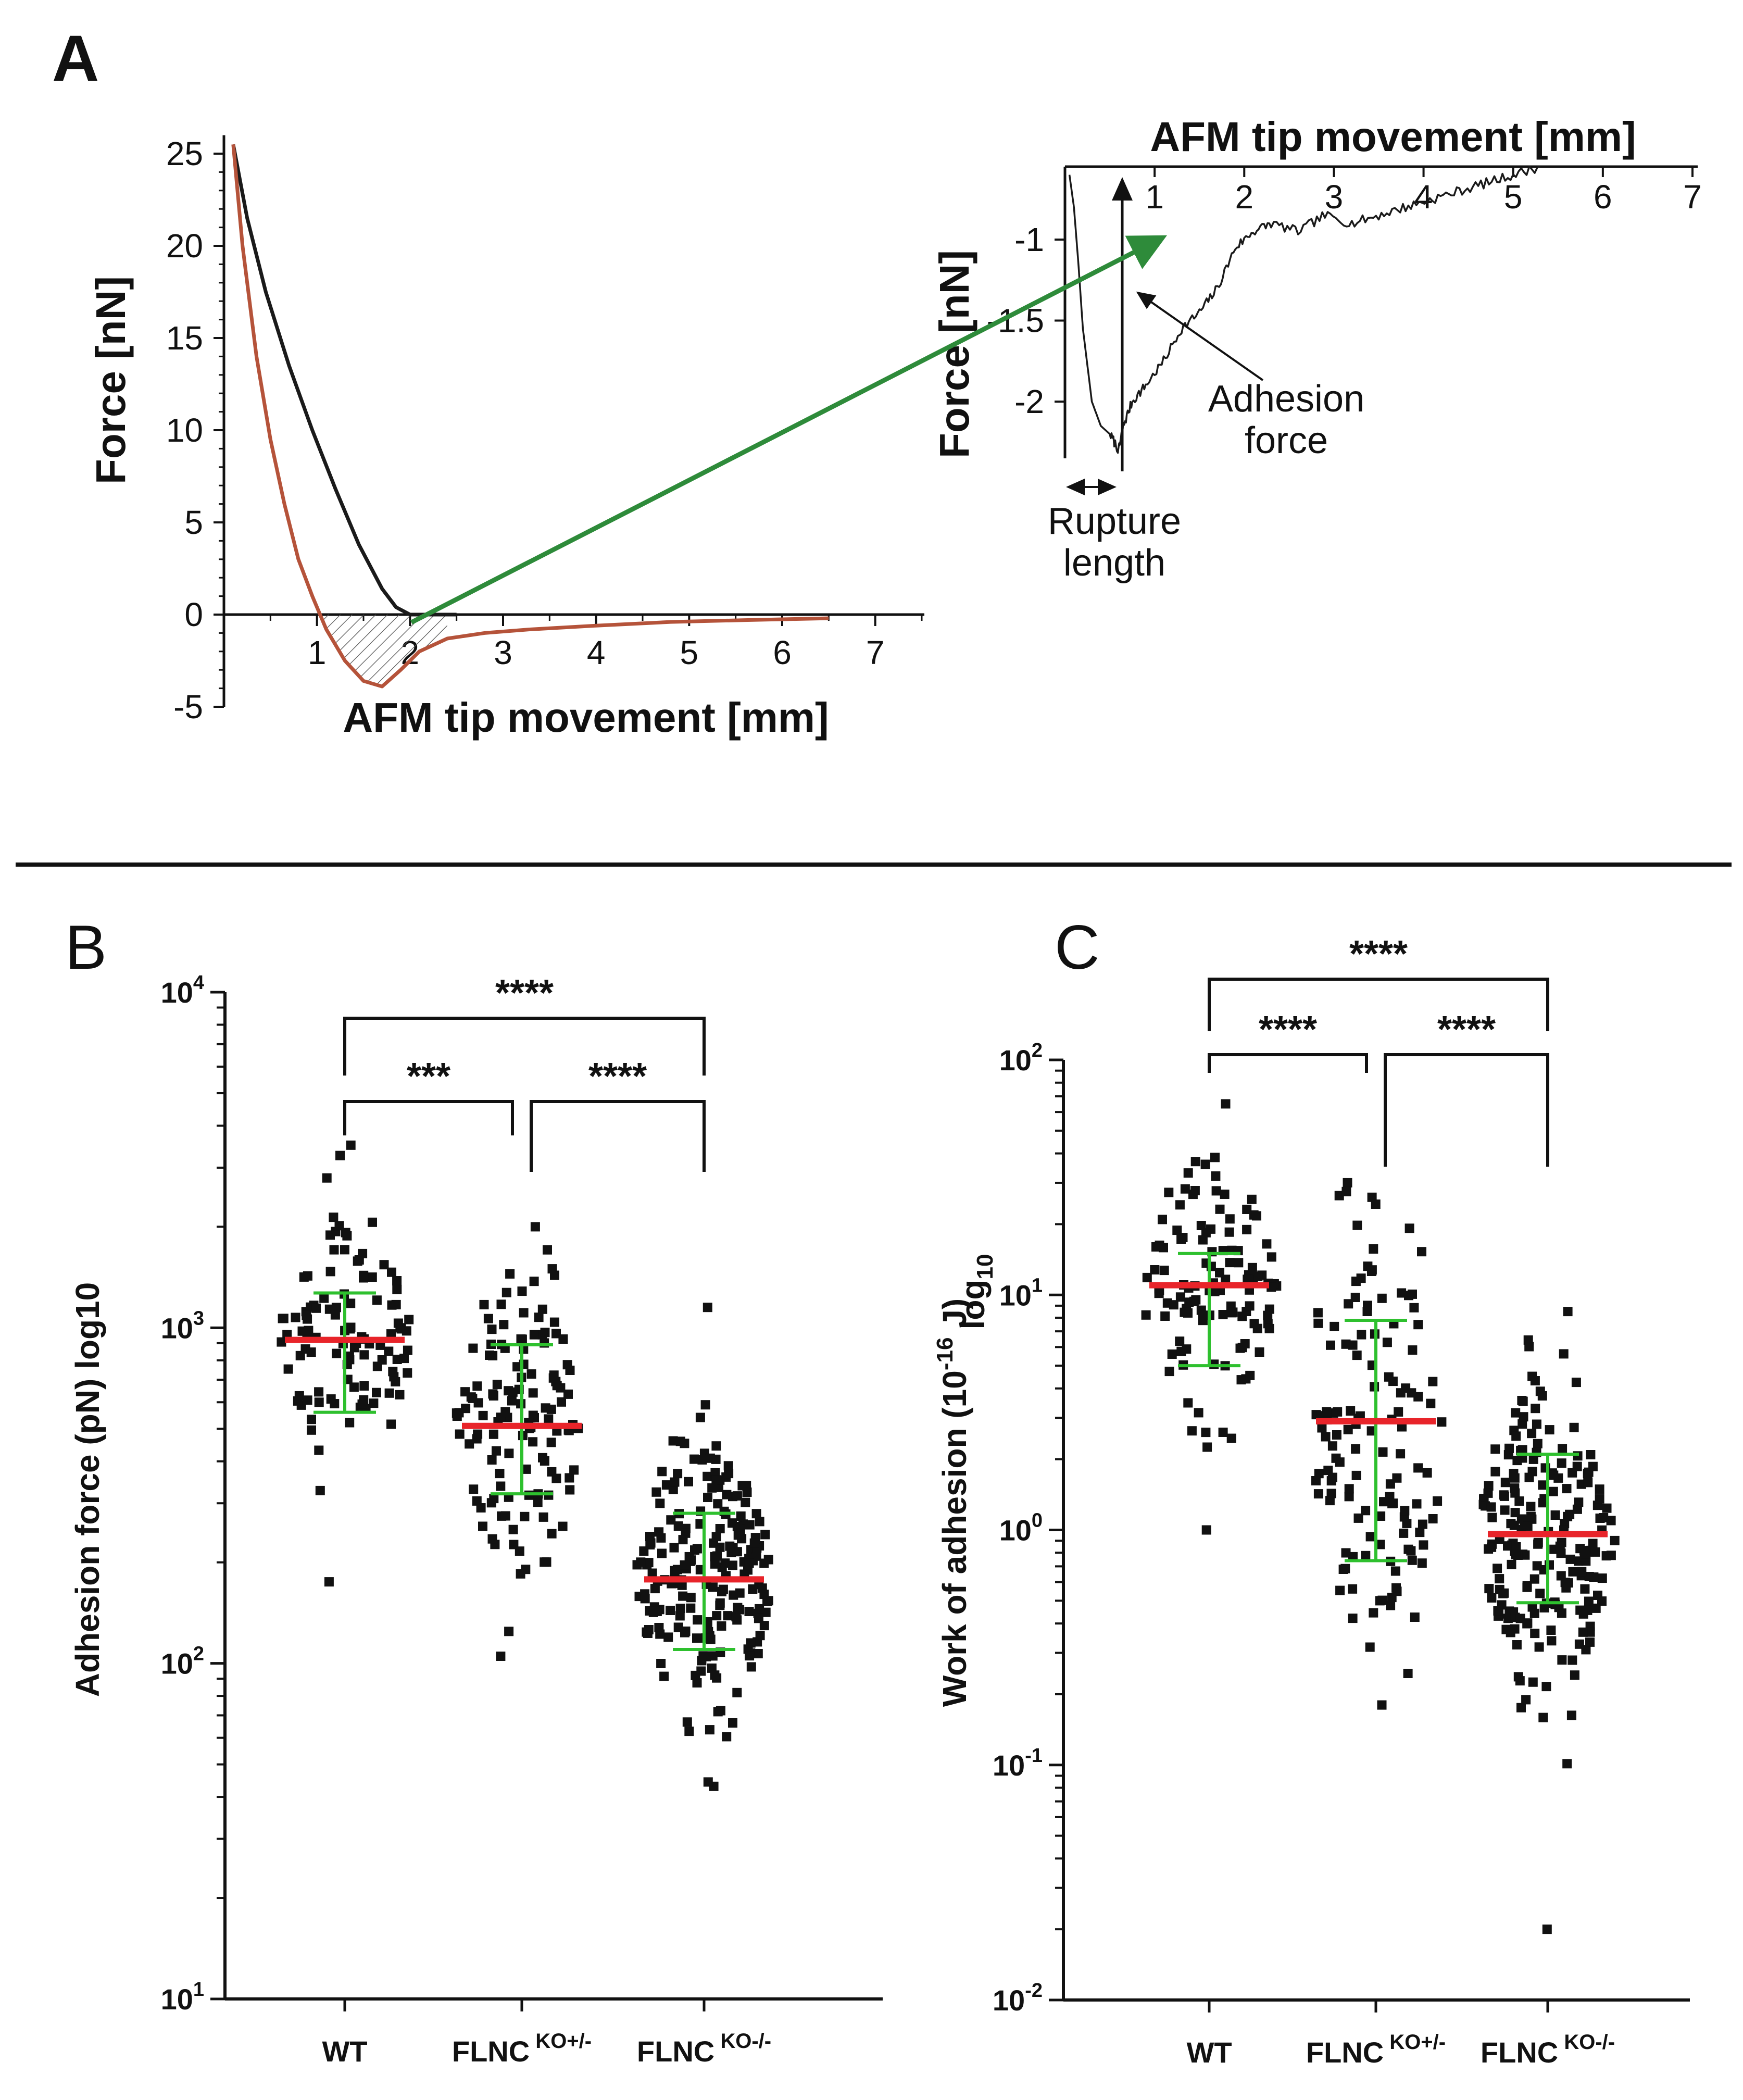 This screenshot has width=1743, height=2100. Describe the element at coordinates (184, 246) in the screenshot. I see `panel-a-y-tick-label: 20` at that location.